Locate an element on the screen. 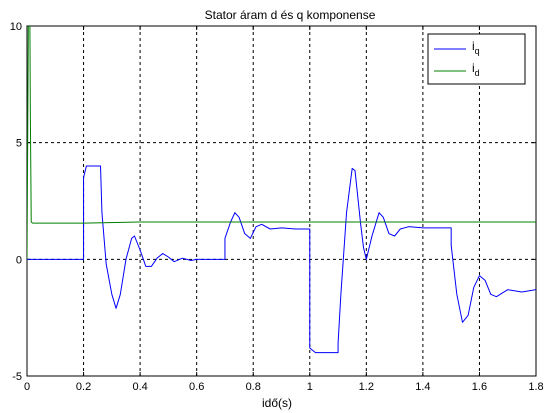 This screenshot has height=413, width=550. x-tick-labels: 0 0.2 0.4 0.6 0.8 1 1.2 1.4 1.6 1.8 is located at coordinates (284, 387).